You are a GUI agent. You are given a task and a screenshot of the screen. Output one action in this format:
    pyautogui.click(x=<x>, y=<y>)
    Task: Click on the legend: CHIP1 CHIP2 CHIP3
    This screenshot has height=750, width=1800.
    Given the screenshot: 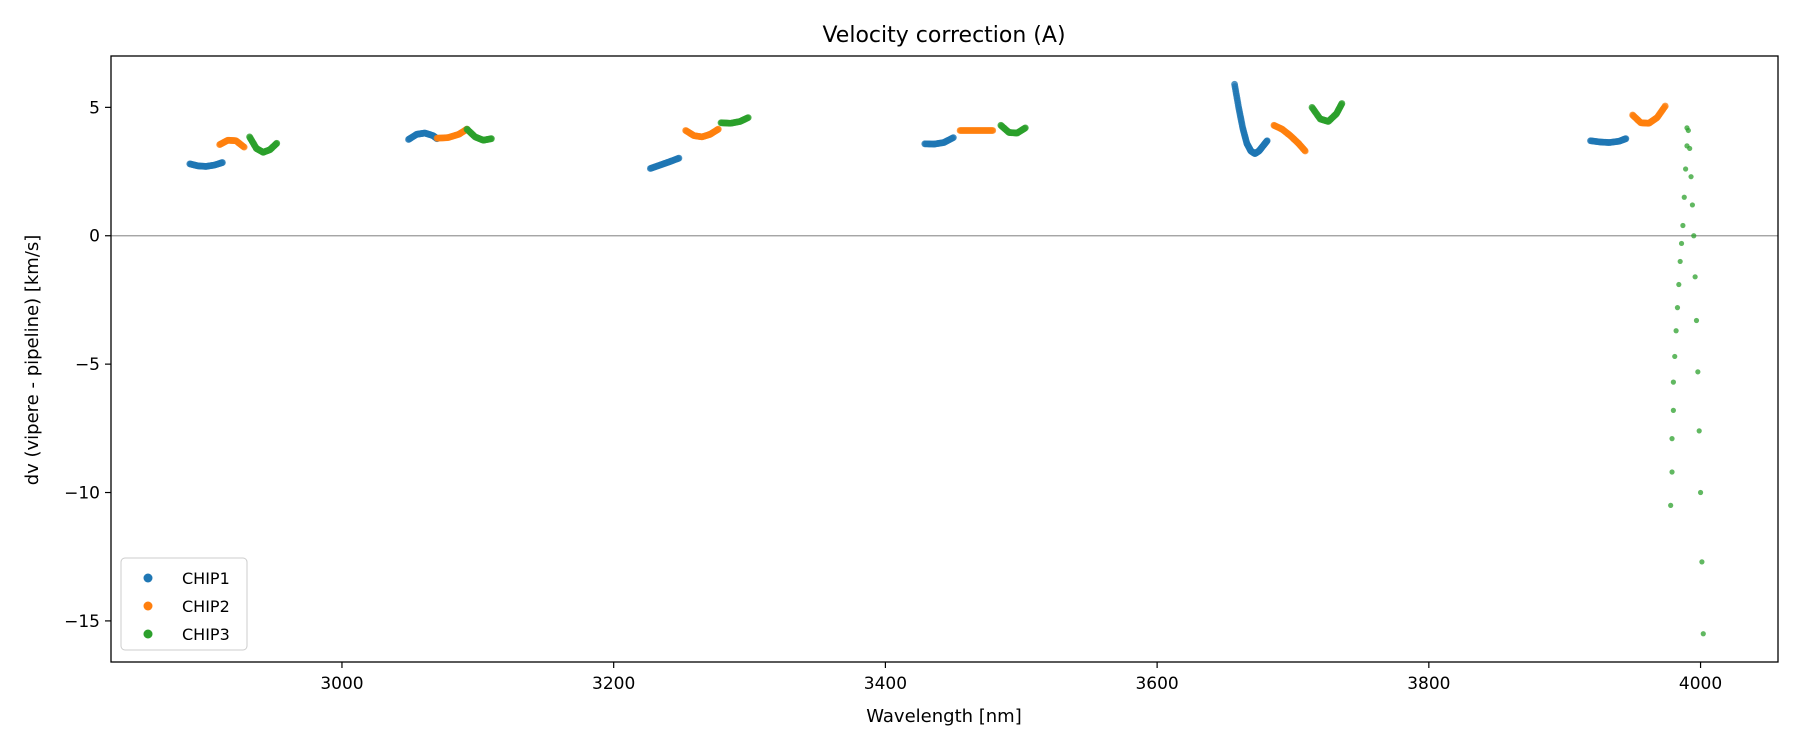 What is the action you would take?
    pyautogui.click(x=184, y=604)
    